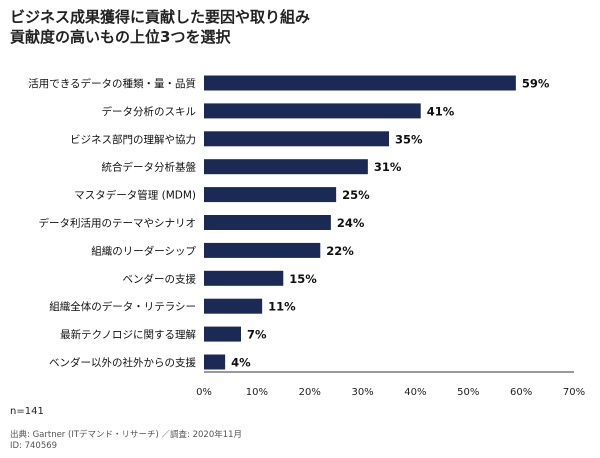  I want to click on value-label: 4%, so click(241, 363).